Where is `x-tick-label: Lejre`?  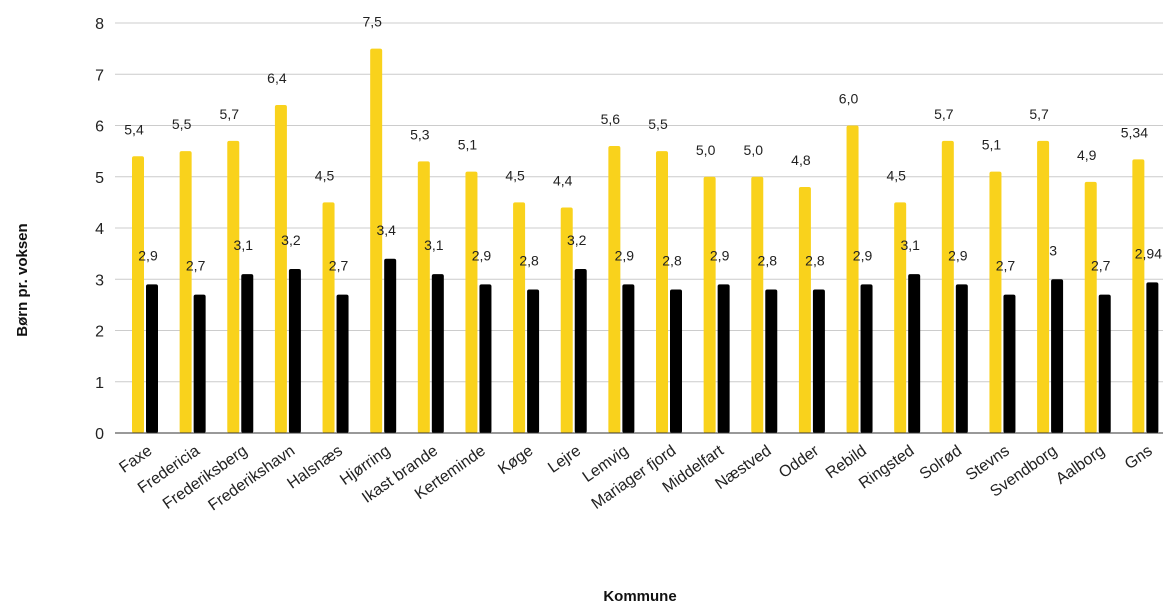
x-tick-label: Lejre is located at coordinates (564, 459).